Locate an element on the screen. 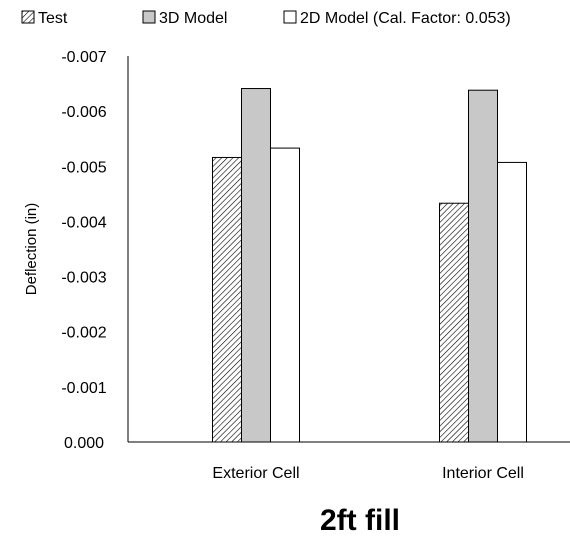 This screenshot has height=537, width=570. category-labels: Exterior Cell Interior Cell is located at coordinates (367, 473).